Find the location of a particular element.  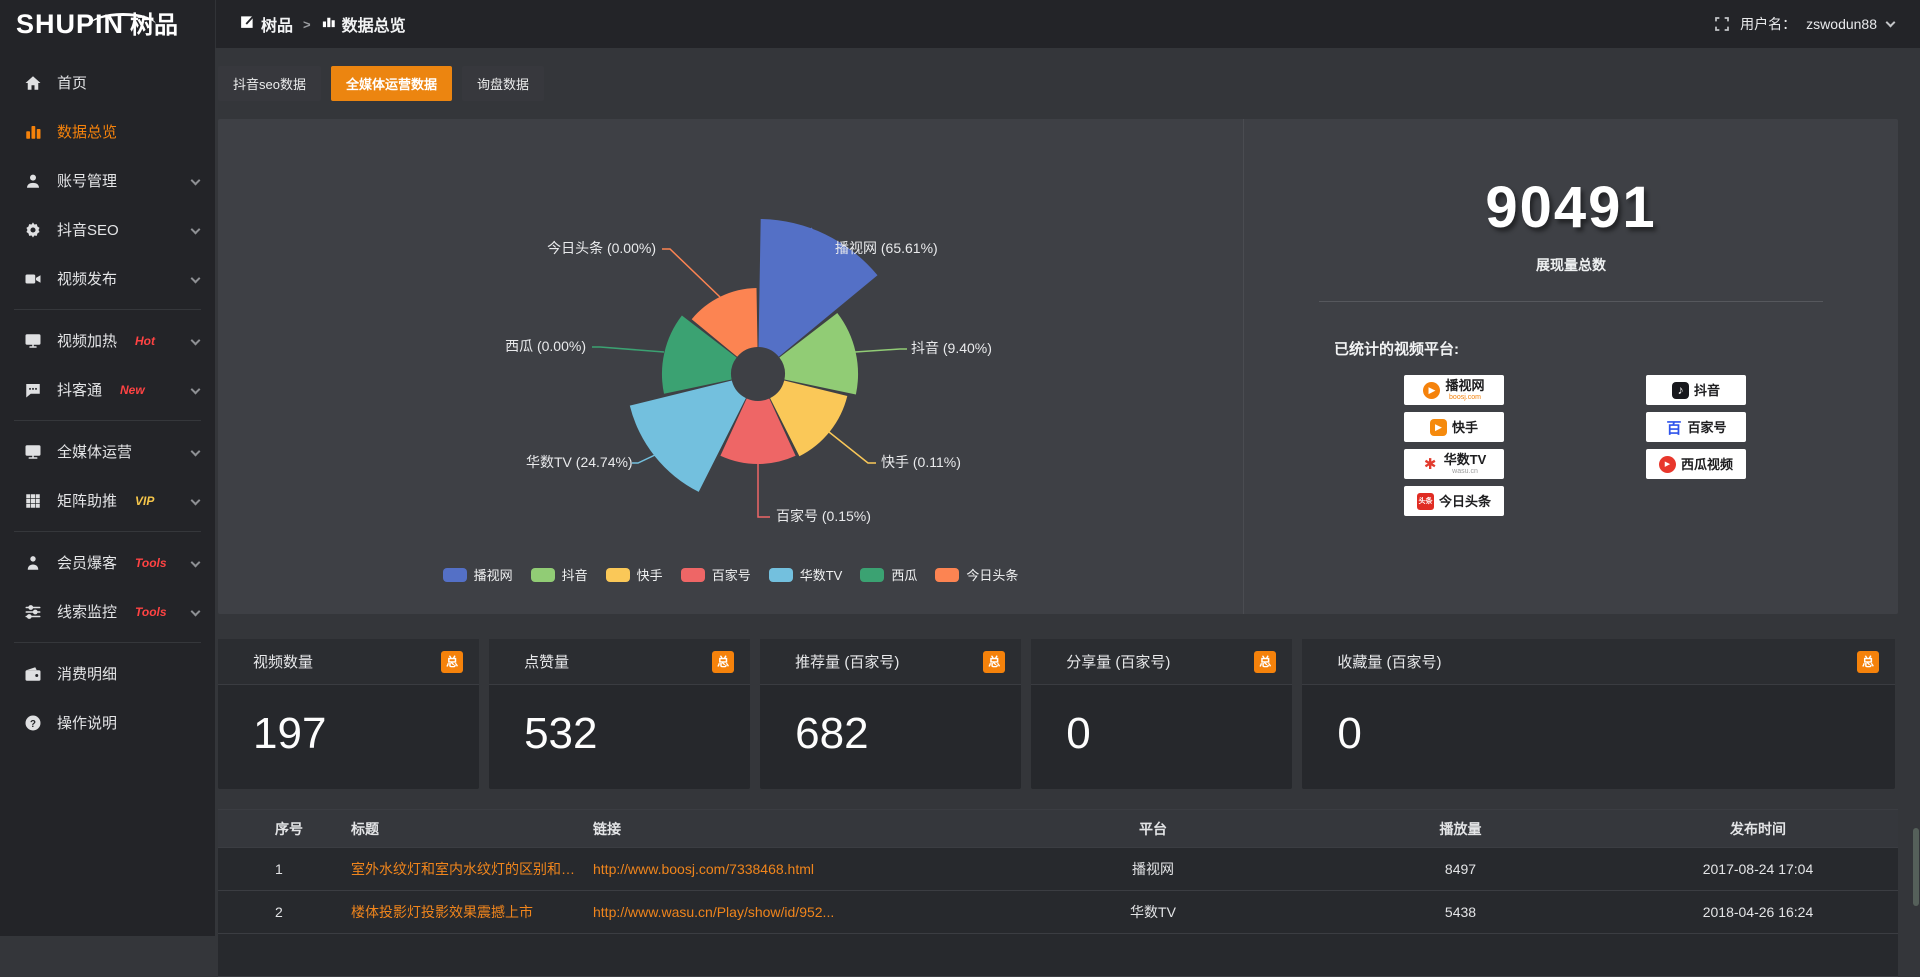

video-title-link: 楼体投影灯投影效果震撼上市 is located at coordinates (472, 912).